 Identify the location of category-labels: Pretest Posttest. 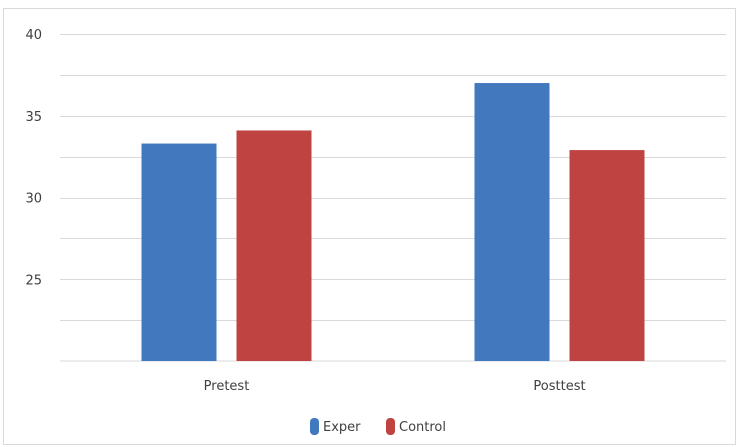
(395, 386).